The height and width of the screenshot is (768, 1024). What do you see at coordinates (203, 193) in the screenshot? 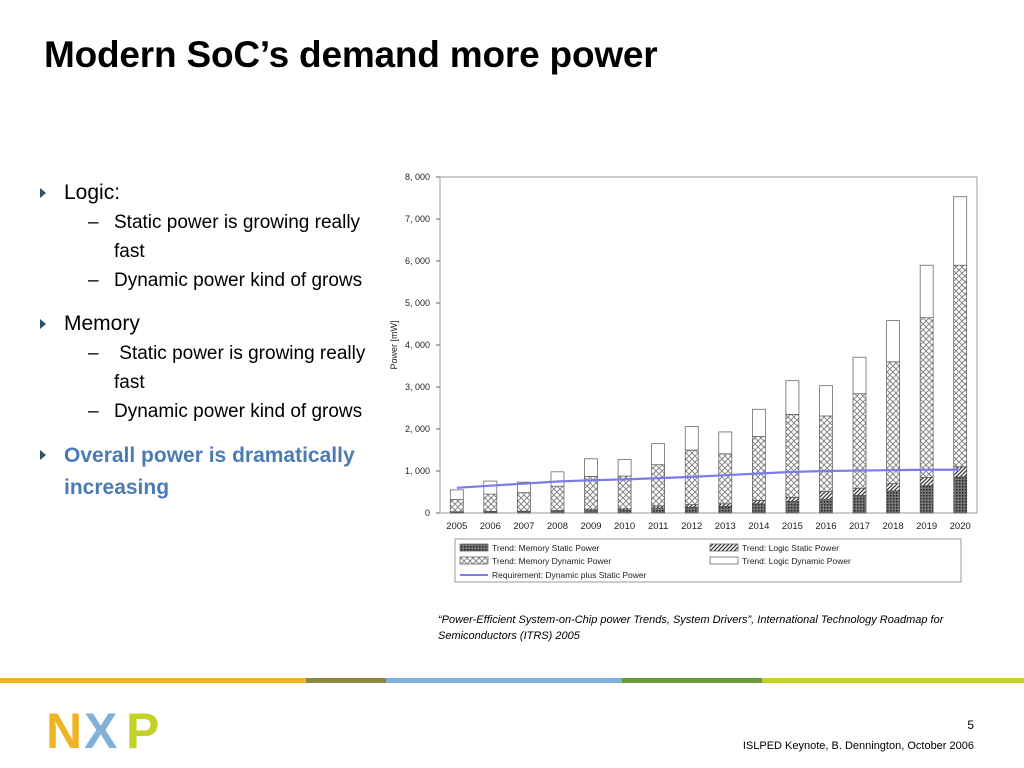
I see `bullet-logic: Logic:` at bounding box center [203, 193].